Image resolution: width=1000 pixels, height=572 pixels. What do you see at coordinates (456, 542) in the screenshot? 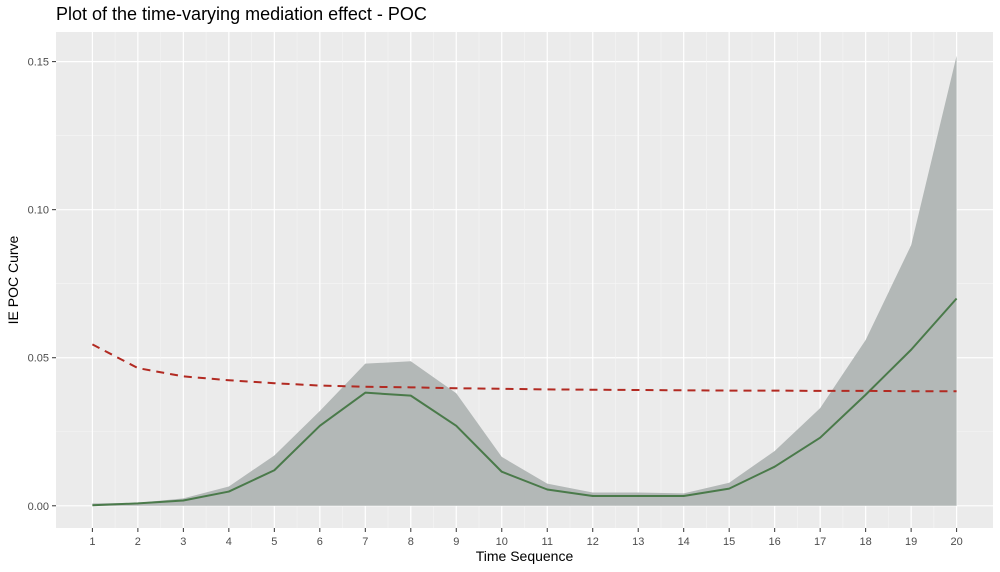
I see `x-tick-label: 9` at bounding box center [456, 542].